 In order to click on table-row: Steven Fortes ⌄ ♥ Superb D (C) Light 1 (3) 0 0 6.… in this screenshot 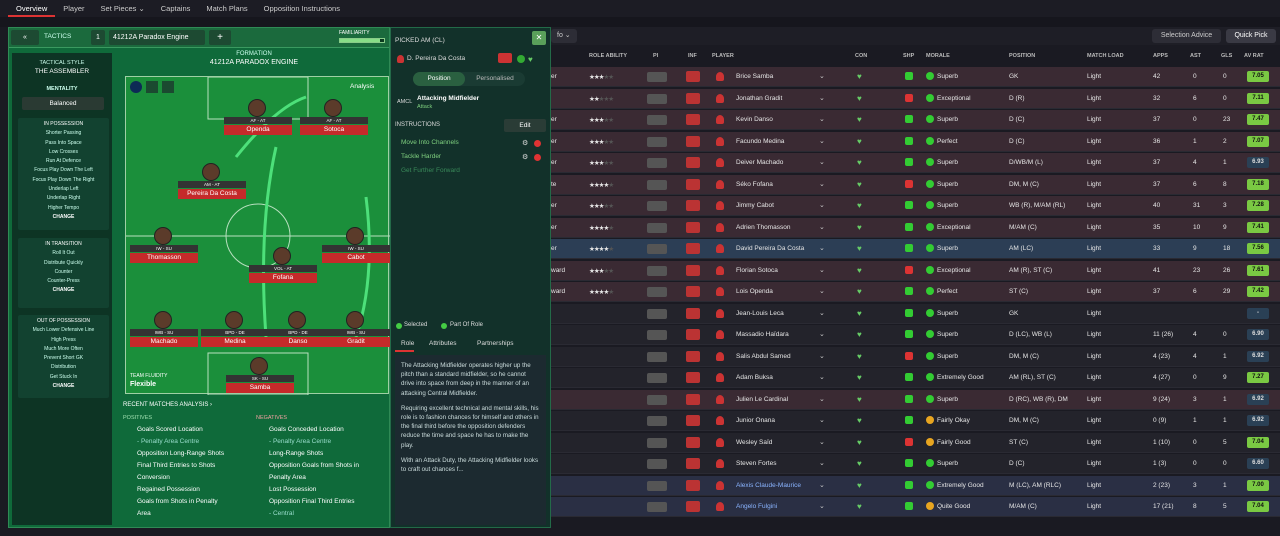, I will do `click(915, 464)`.